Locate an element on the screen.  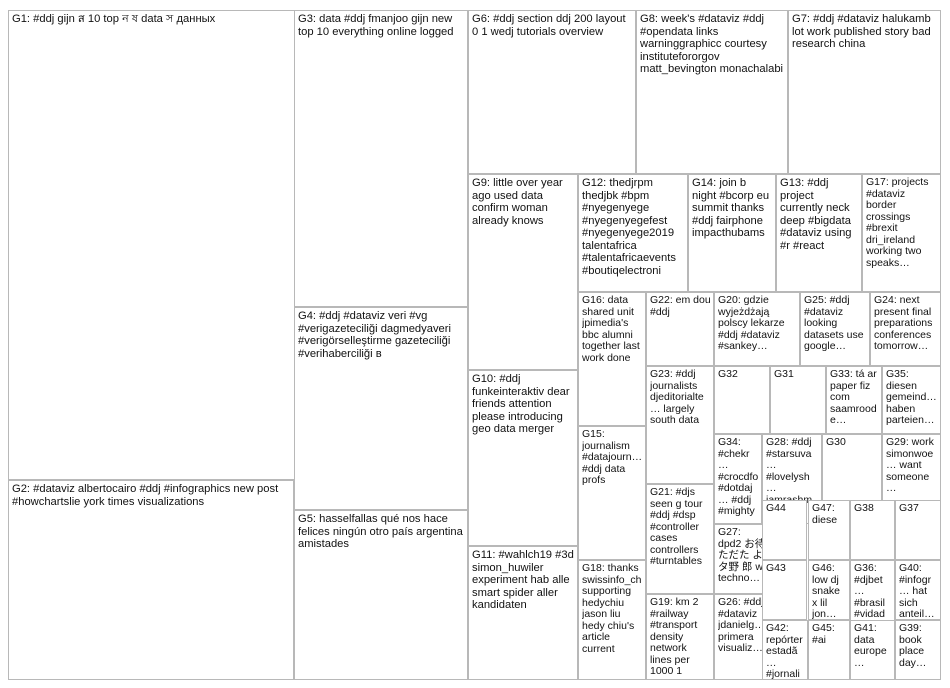
group-label-g32: G32 is located at coordinates (728, 374).